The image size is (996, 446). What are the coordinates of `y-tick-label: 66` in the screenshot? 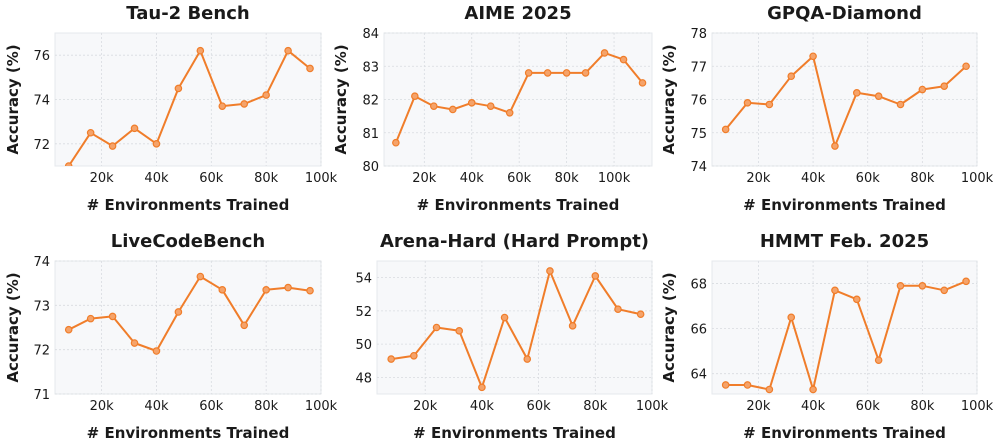 It's located at (698, 330).